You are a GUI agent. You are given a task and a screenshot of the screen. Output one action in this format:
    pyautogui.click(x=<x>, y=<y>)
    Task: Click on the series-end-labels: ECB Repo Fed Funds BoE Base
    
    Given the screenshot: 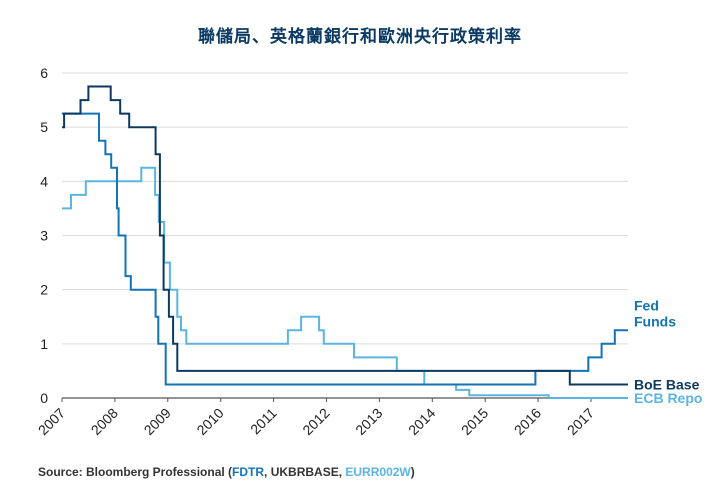 What is the action you would take?
    pyautogui.click(x=668, y=351)
    